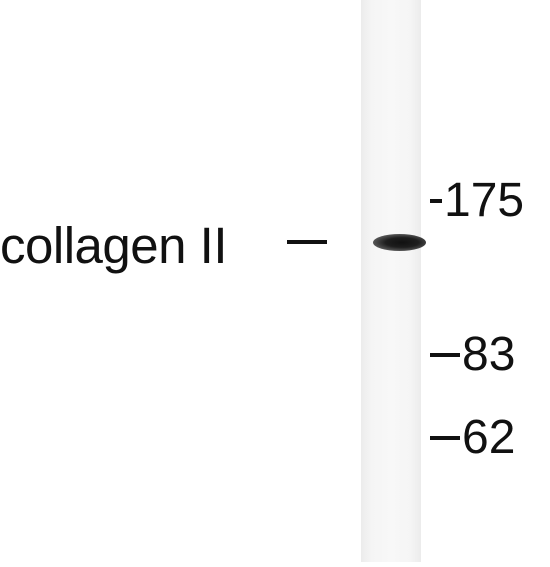 This screenshot has height=567, width=550. Describe the element at coordinates (307, 242) in the screenshot. I see `protein-label-dash` at that location.